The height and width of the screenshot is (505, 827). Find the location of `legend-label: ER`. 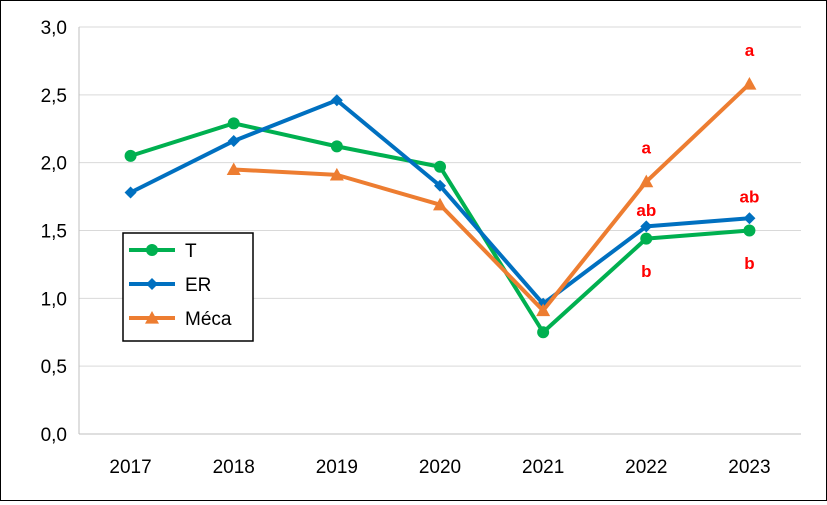

legend-label: ER is located at coordinates (198, 285).